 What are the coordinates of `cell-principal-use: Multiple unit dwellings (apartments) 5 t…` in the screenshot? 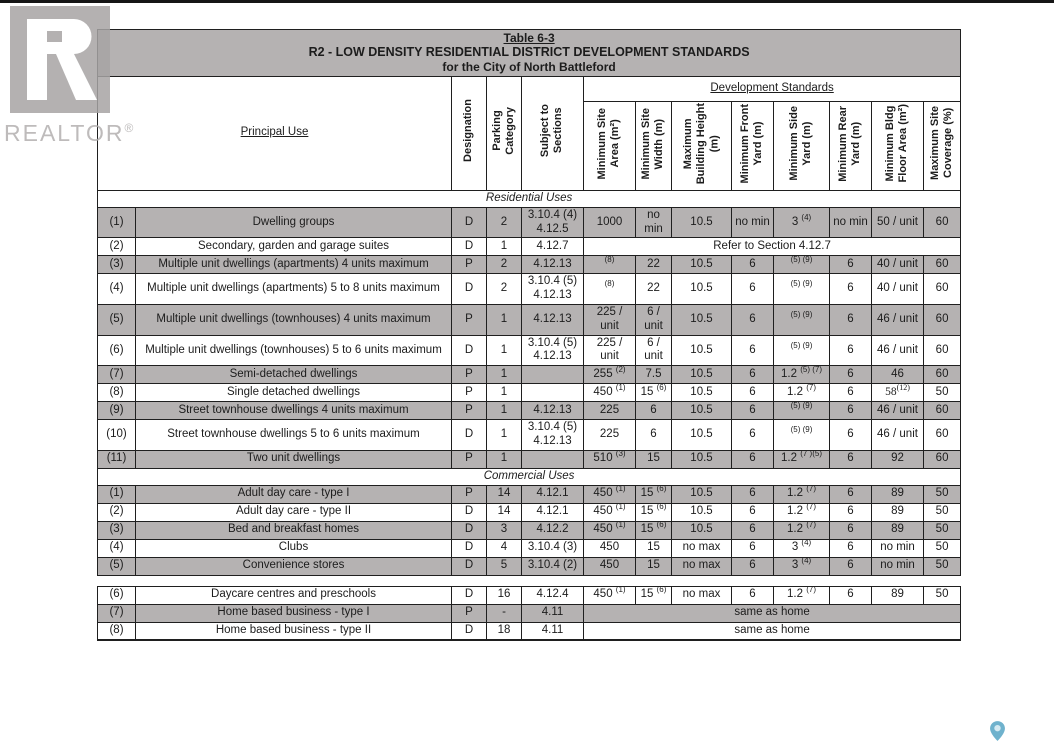 It's located at (293, 289).